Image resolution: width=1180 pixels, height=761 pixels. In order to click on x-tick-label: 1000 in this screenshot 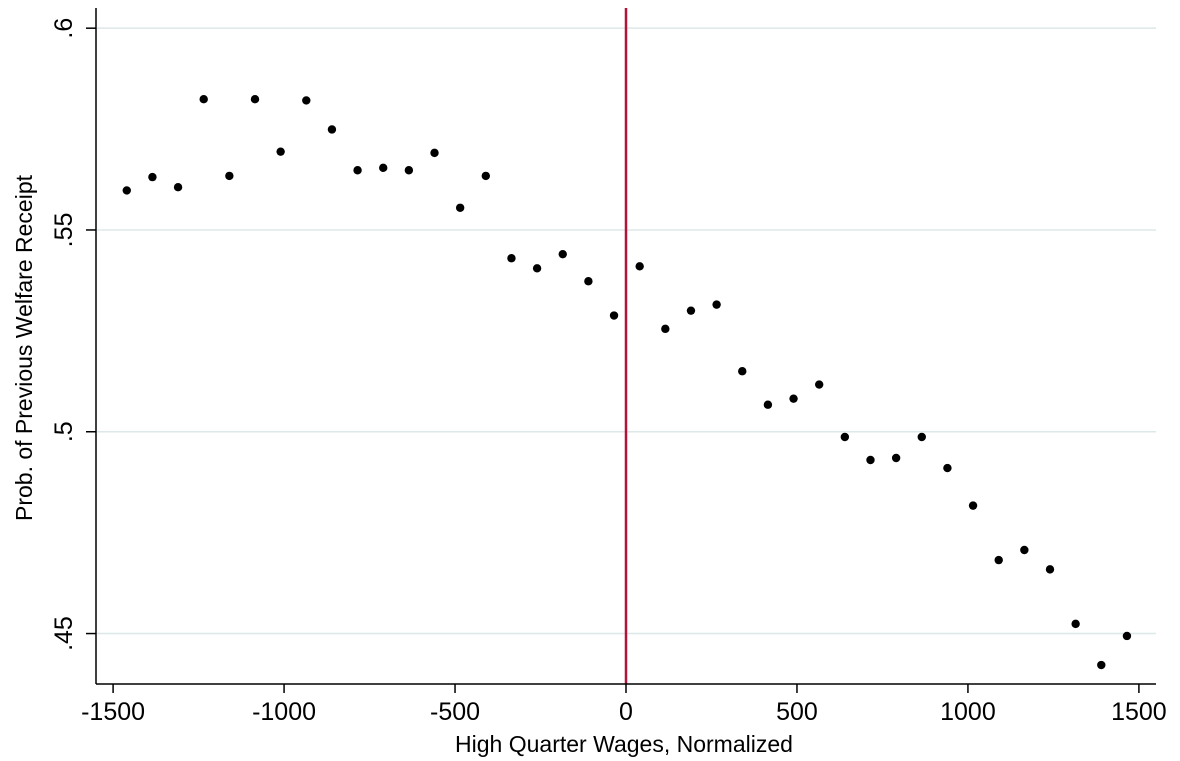, I will do `click(968, 712)`.